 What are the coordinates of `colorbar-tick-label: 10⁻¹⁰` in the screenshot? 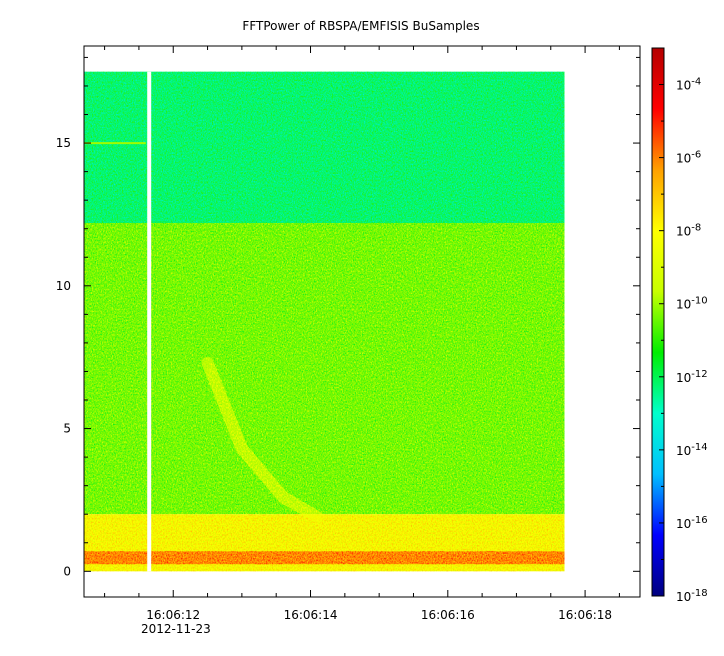 It's located at (692, 304).